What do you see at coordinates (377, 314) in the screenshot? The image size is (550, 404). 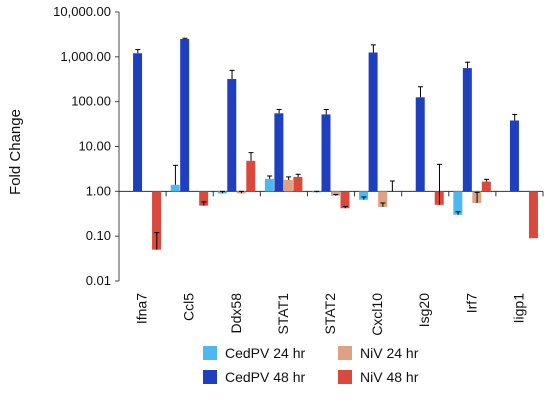 I see `x-category-label: Cxcl10` at bounding box center [377, 314].